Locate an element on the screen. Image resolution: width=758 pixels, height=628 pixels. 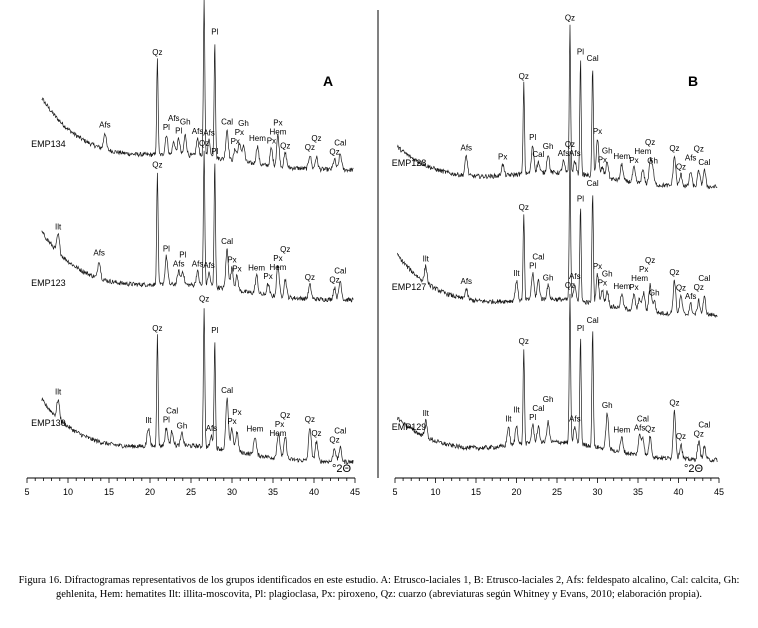
panel-letter: A is located at coordinates (328, 81).